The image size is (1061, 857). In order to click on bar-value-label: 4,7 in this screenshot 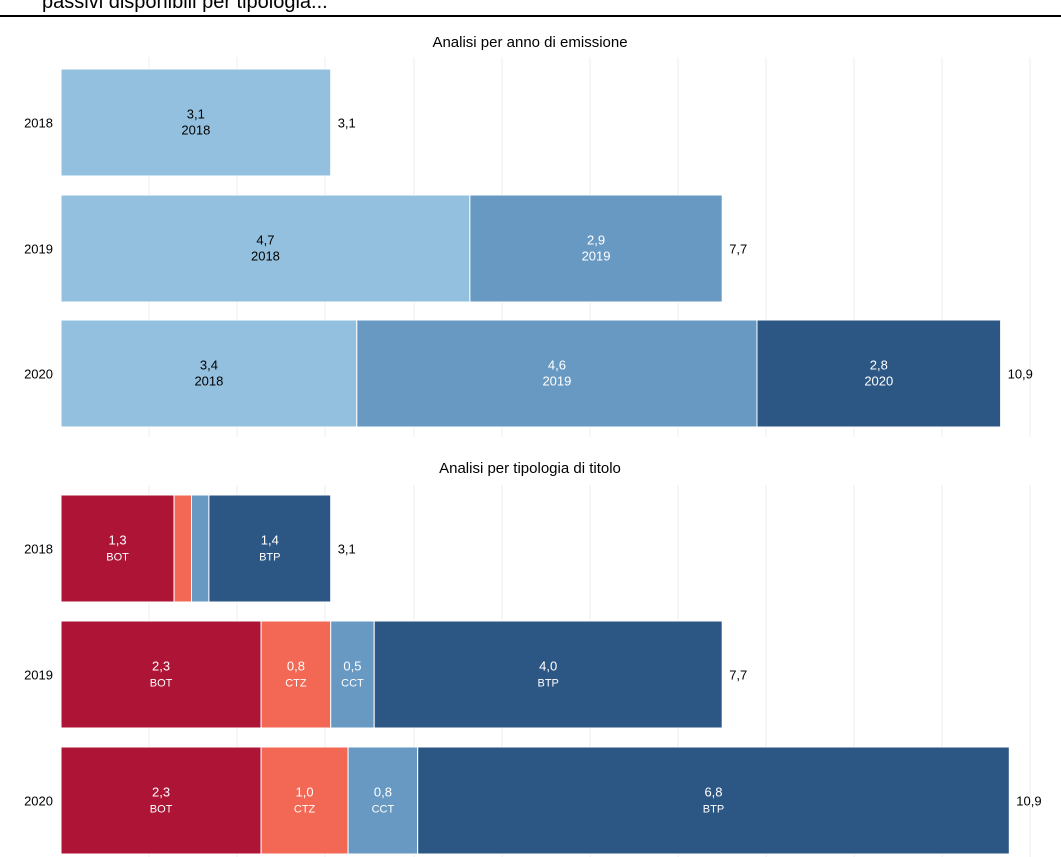, I will do `click(265, 240)`.